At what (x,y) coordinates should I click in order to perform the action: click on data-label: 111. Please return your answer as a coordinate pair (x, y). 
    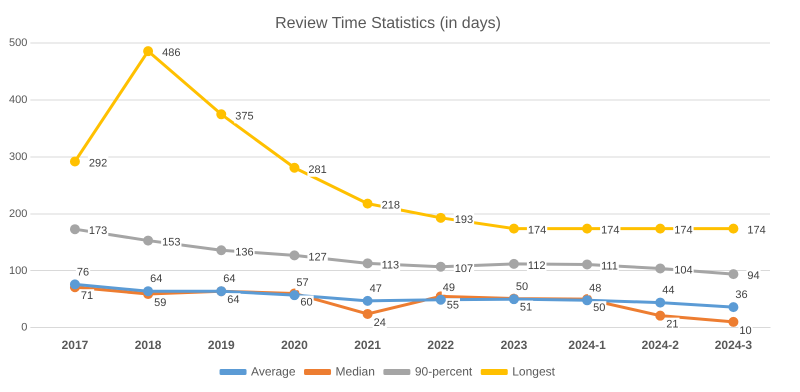
    Looking at the image, I should click on (609, 266).